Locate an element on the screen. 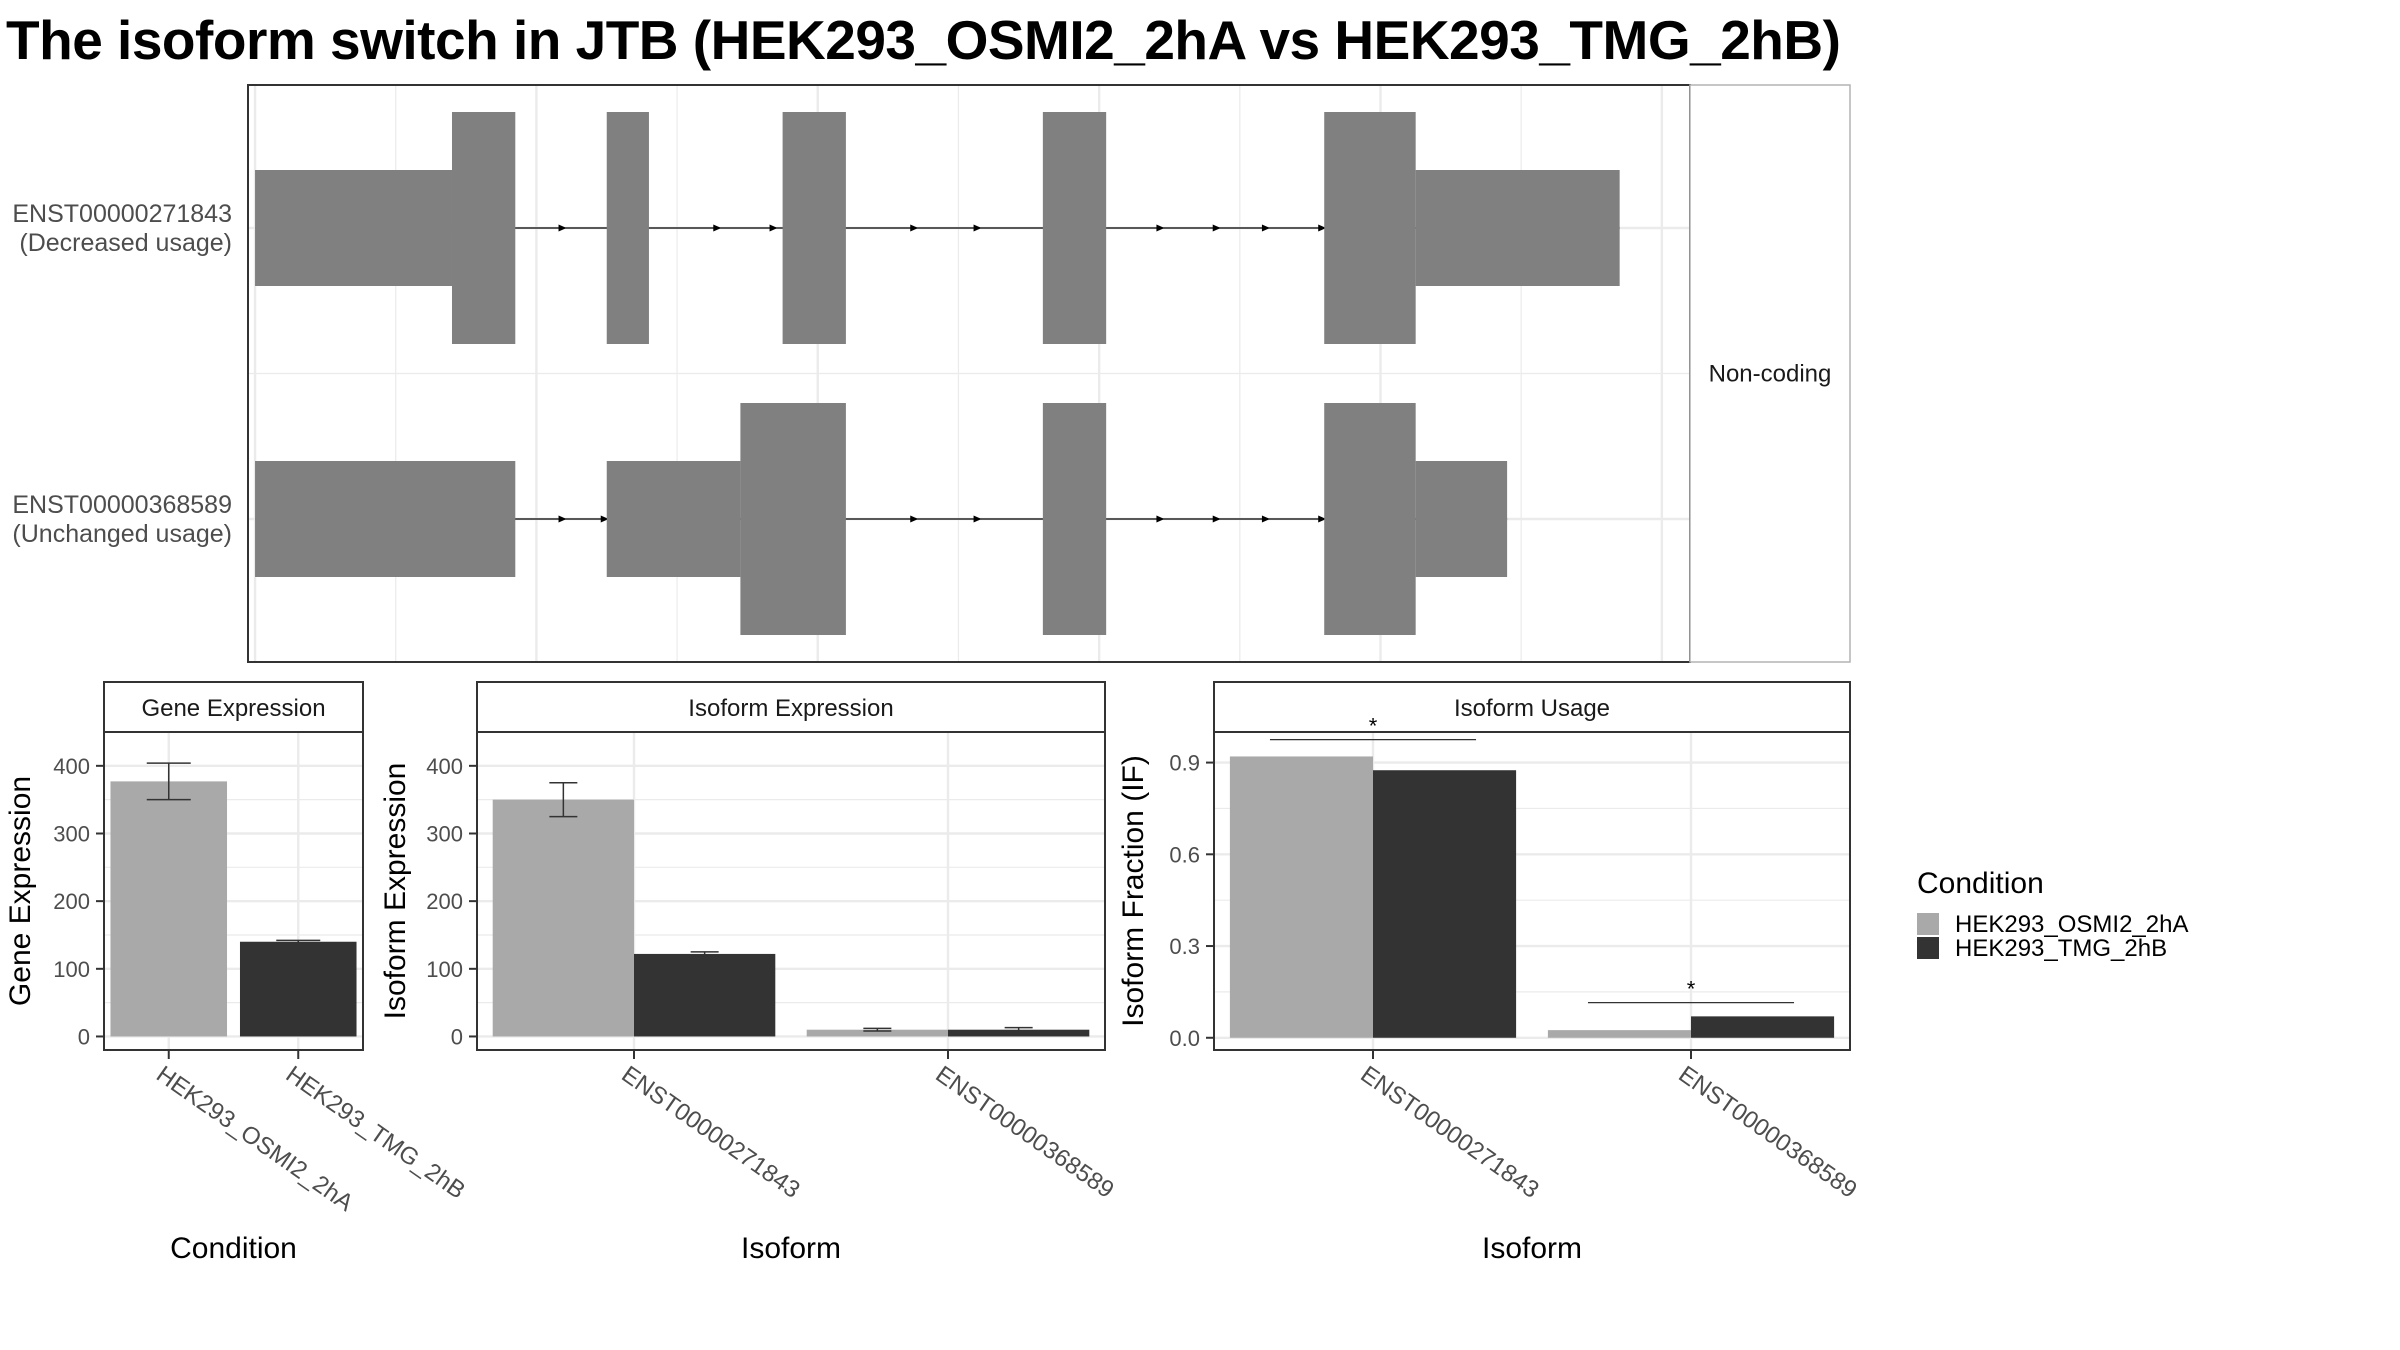 The height and width of the screenshot is (1350, 2400). transcript-label: ENST00000271843 is located at coordinates (122, 214).